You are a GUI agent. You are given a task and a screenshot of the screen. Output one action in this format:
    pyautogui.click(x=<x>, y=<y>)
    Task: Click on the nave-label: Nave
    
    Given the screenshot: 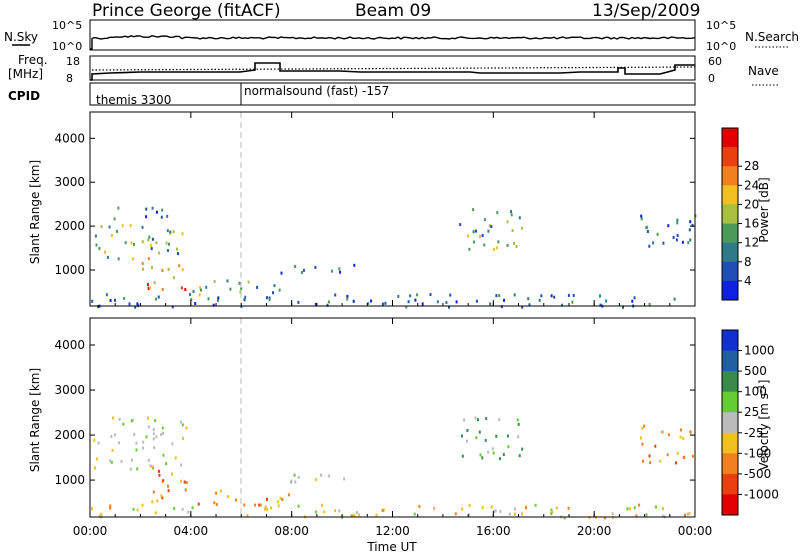 What is the action you would take?
    pyautogui.click(x=763, y=71)
    